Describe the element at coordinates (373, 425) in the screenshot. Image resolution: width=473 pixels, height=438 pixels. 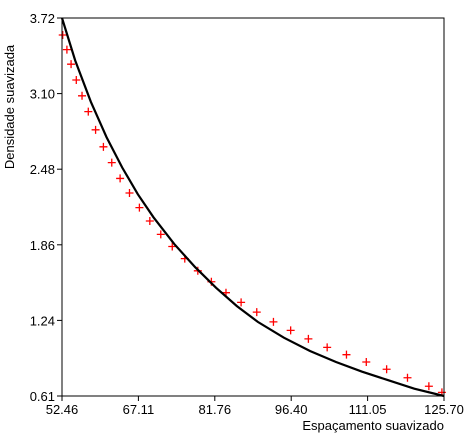
I see `x-axis-label: Espaçamento suavizado` at that location.